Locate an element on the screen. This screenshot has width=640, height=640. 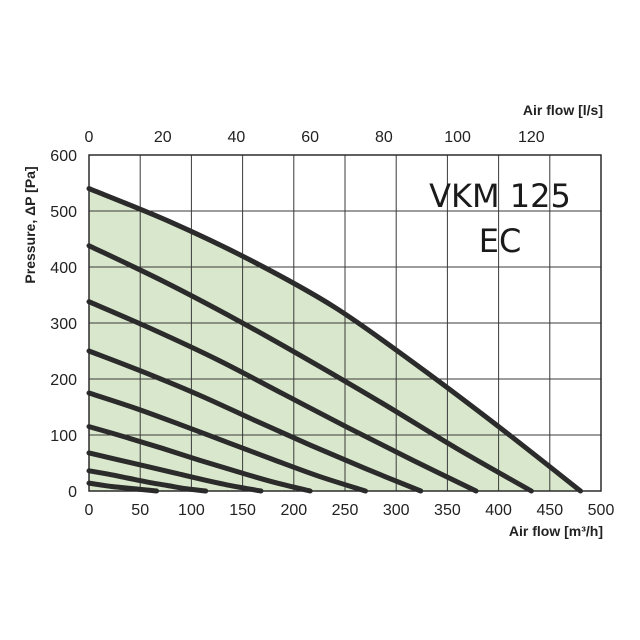
x-tick-label: 100 is located at coordinates (191, 510).